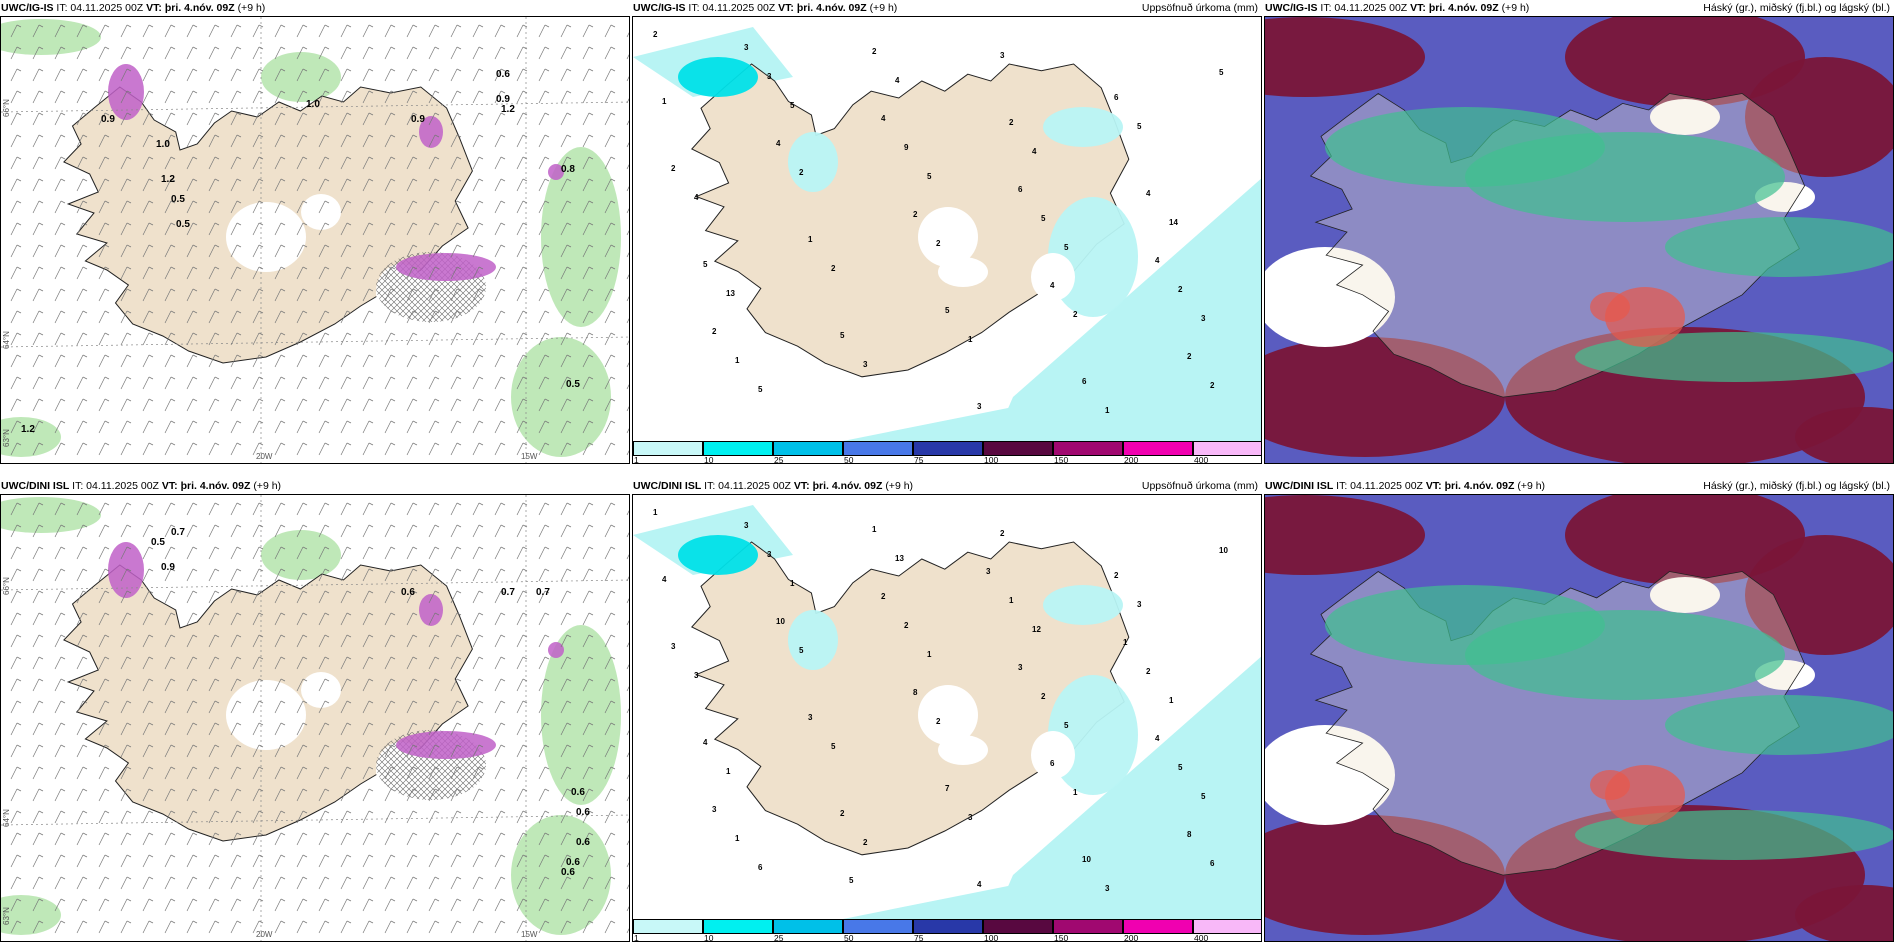  I want to click on wind-value-label: 0.6, so click(408, 592).